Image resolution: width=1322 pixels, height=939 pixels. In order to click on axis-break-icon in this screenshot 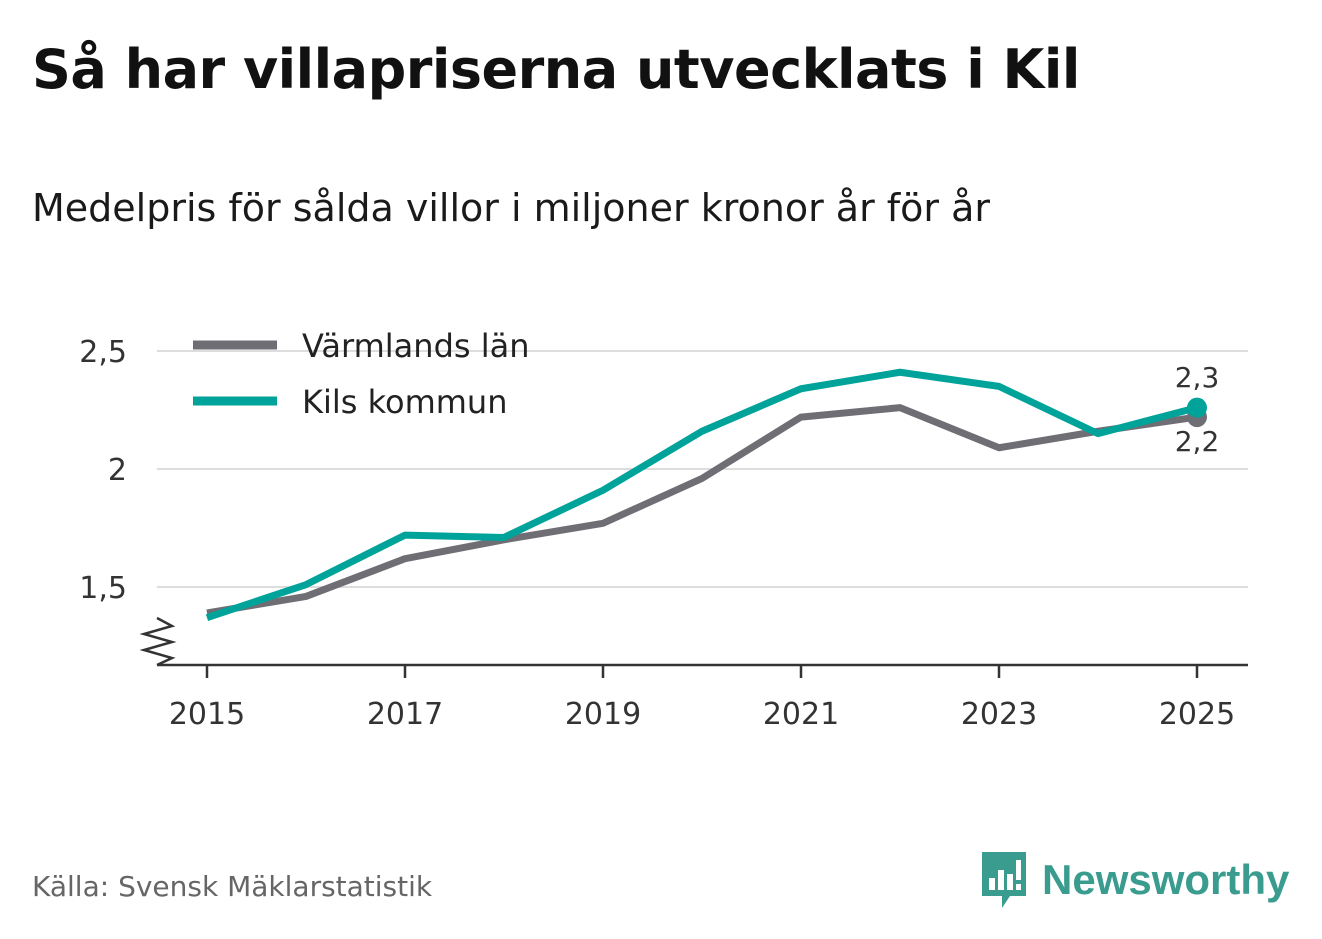, I will do `click(158, 641)`.